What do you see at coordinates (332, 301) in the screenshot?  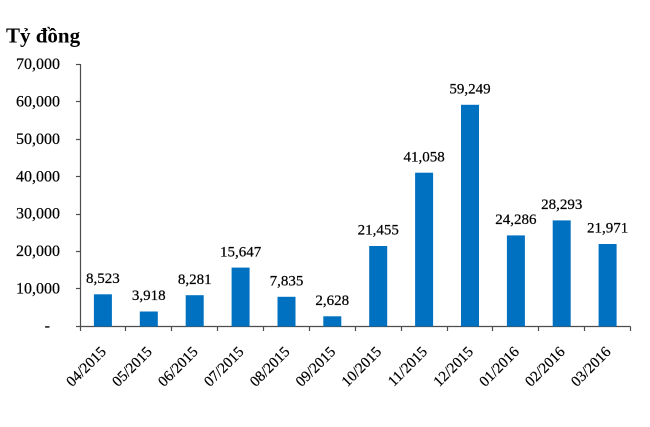 I see `svg-text: 2,628` at bounding box center [332, 301].